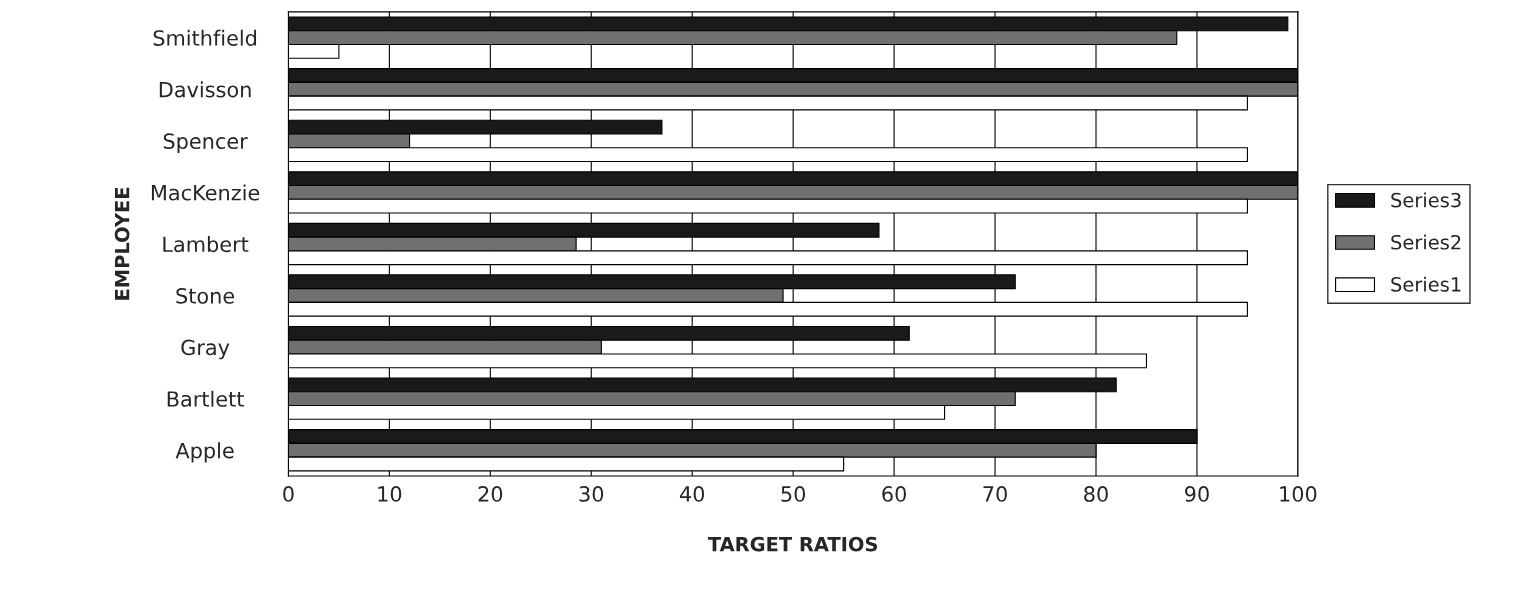  I want to click on y-tick-label: Gray, so click(205, 349).